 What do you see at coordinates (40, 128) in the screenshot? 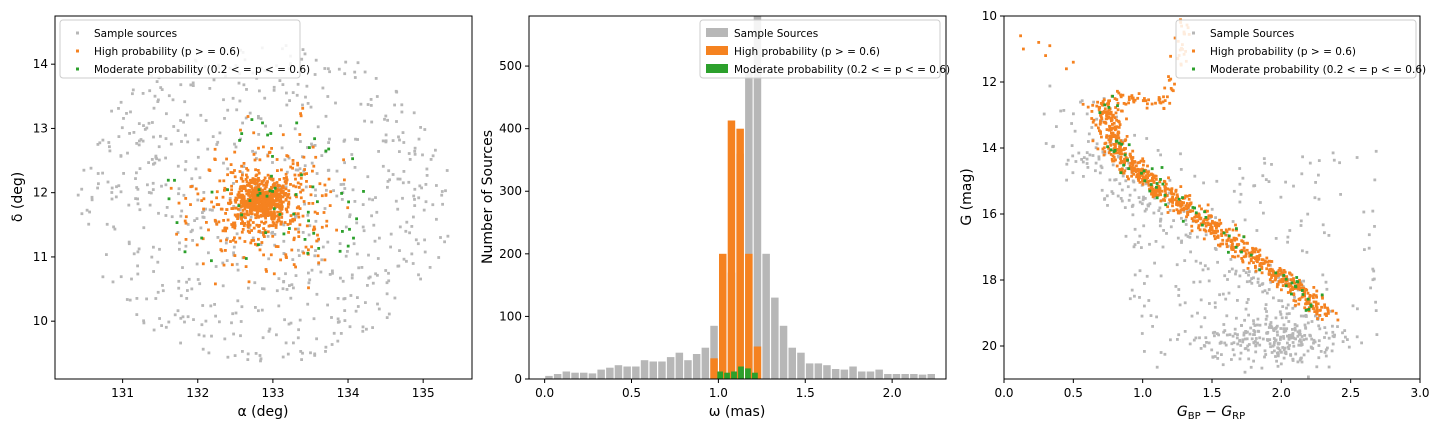
I see `sky-ytick-label: 13` at bounding box center [40, 128].